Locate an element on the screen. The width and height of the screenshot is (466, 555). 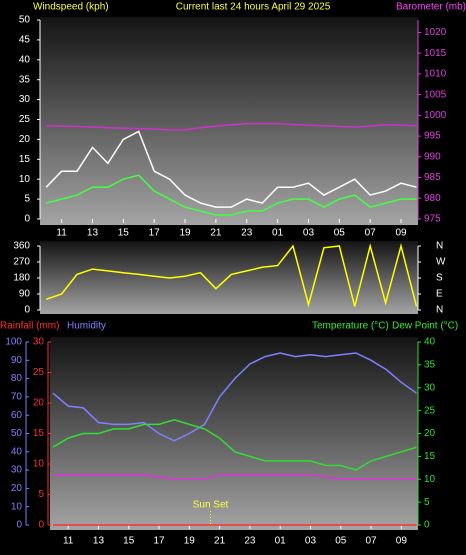
legend-rainfall: Rainfall (mm) is located at coordinates (29, 326).